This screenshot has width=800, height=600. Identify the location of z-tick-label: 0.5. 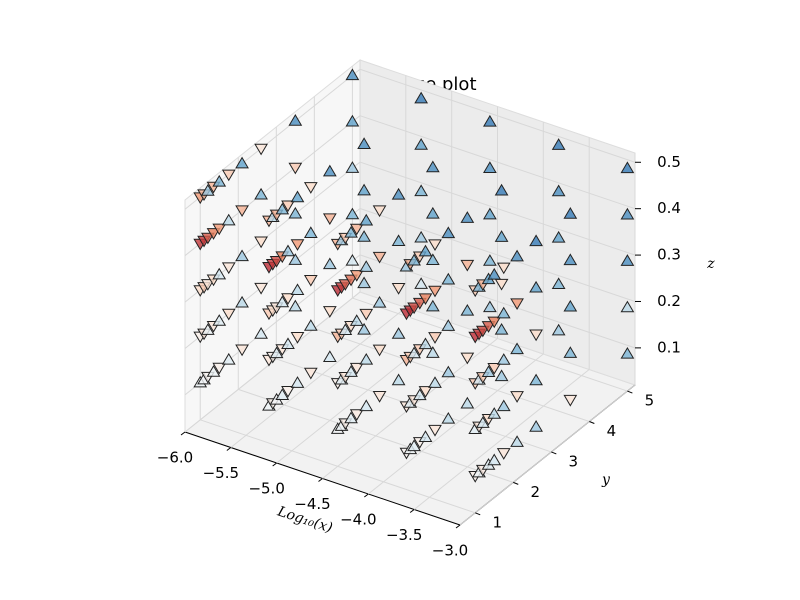
(669, 162).